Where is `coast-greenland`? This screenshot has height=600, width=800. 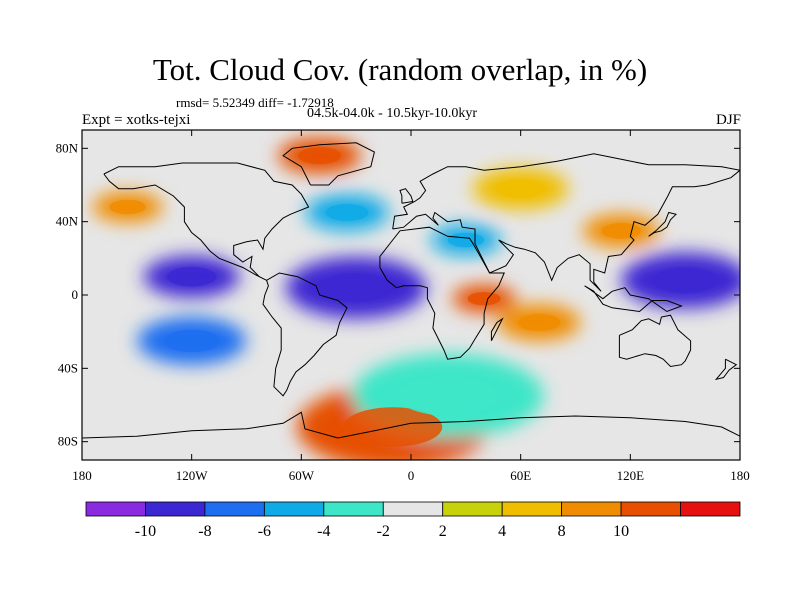 coast-greenland is located at coordinates (328, 164).